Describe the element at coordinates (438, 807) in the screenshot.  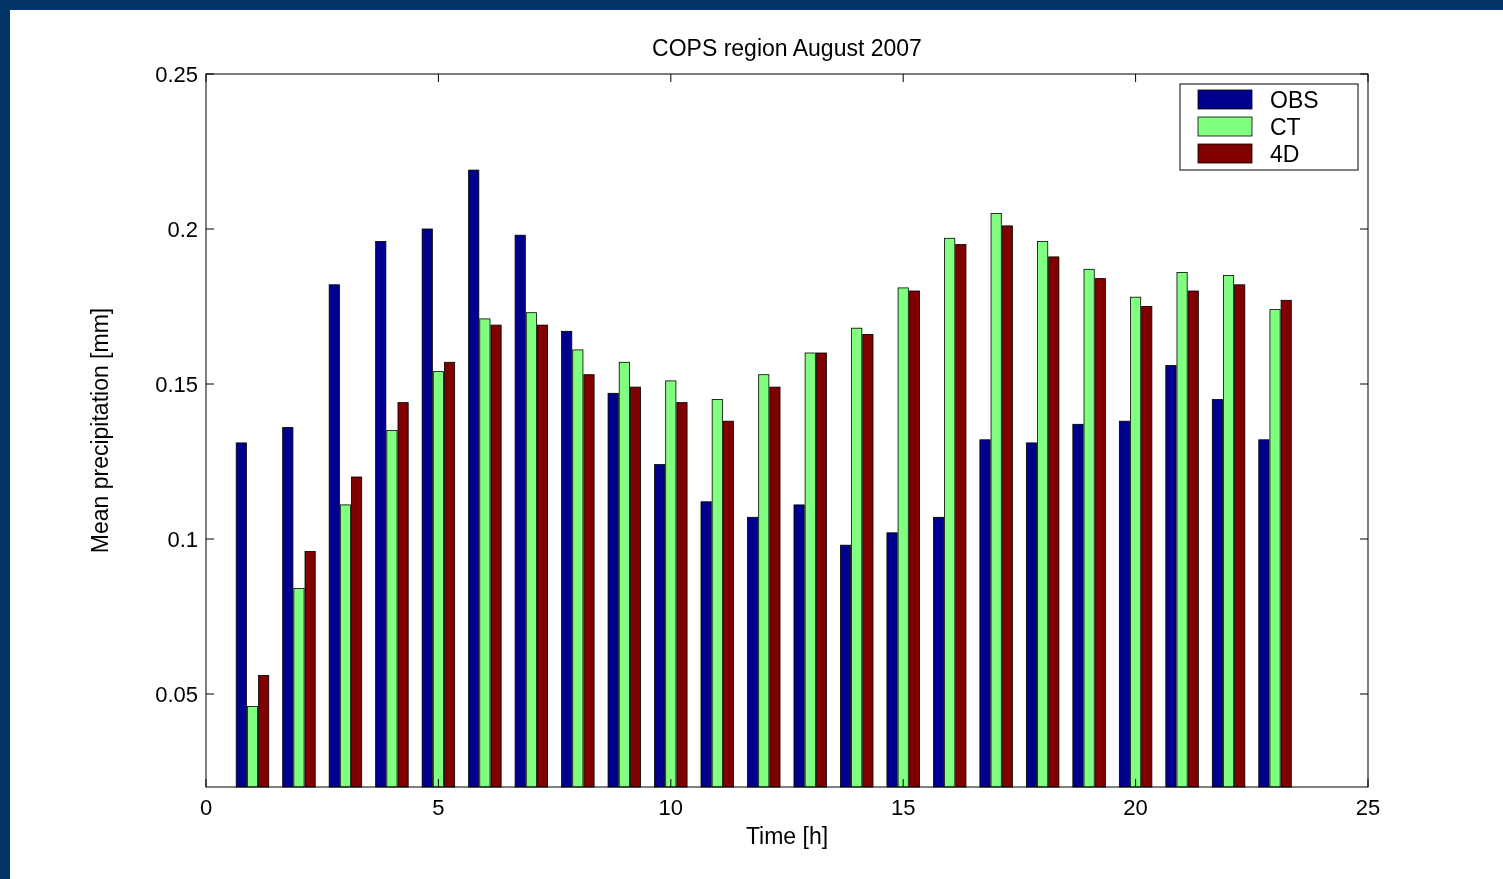
I see `x-tick-label: 5` at that location.